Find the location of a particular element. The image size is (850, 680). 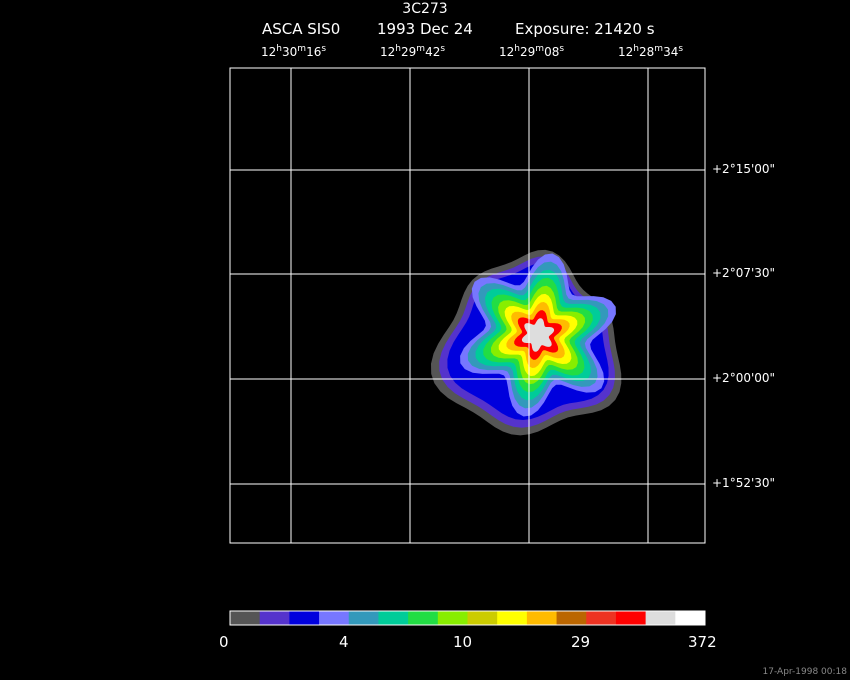

source-intensity-map is located at coordinates (526, 342).